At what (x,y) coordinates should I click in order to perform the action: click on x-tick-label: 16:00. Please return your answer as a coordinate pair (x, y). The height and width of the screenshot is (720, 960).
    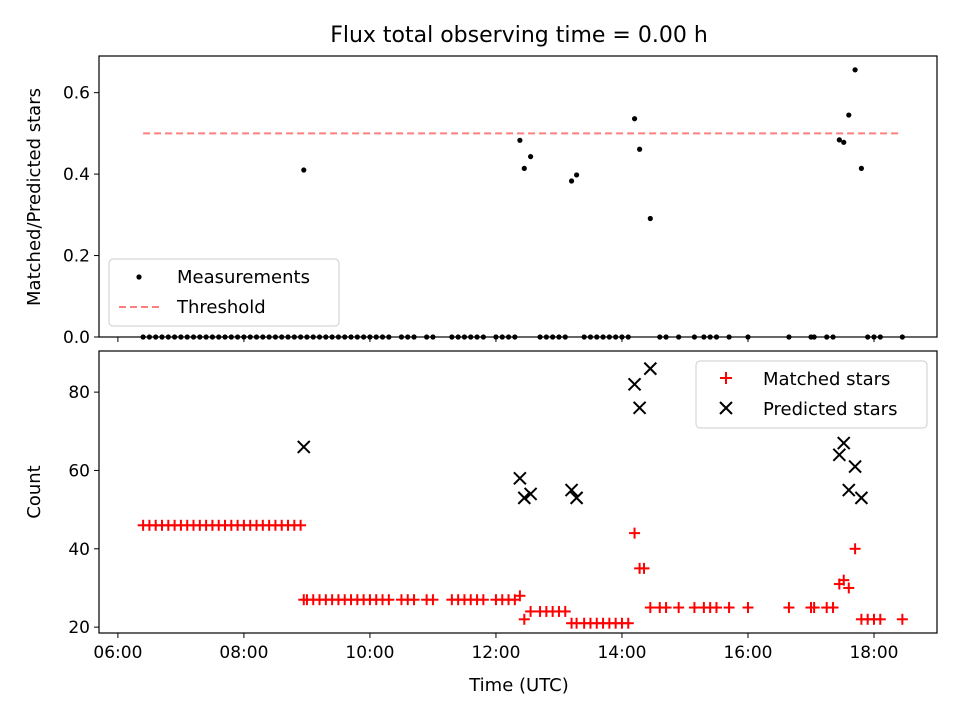
    Looking at the image, I should click on (747, 653).